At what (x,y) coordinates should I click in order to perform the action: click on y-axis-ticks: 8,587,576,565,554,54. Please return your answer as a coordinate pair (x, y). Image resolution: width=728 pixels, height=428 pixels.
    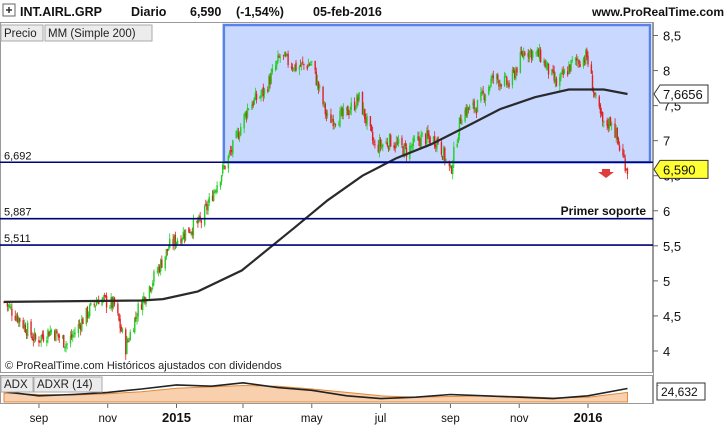
    Looking at the image, I should click on (667, 194).